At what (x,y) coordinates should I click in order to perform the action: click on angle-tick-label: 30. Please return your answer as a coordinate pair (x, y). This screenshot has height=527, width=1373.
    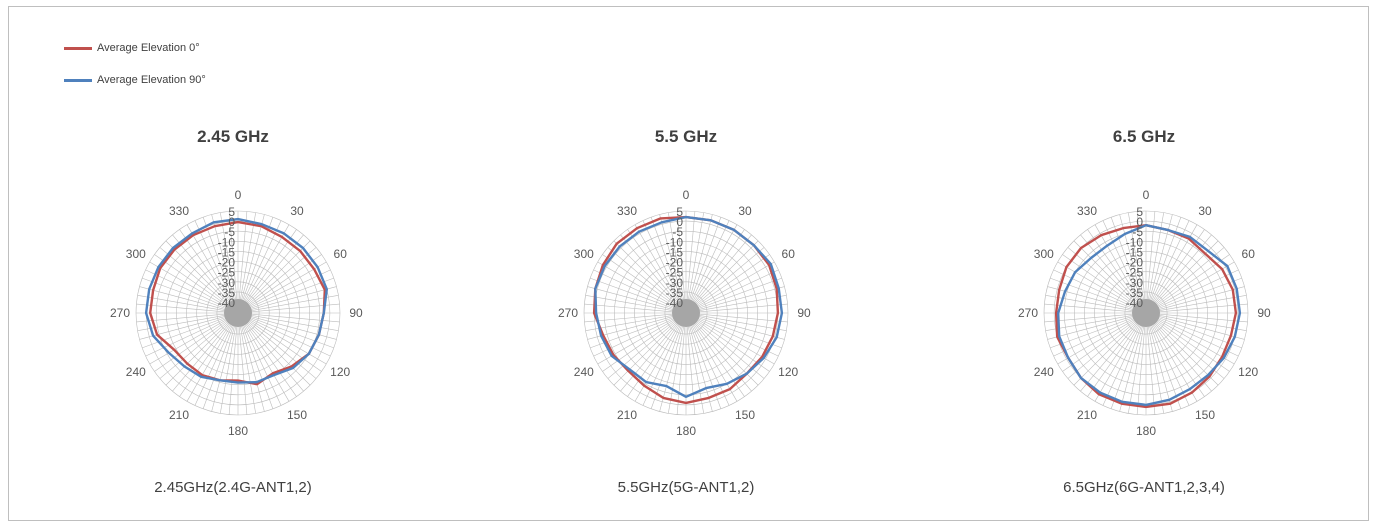
    Looking at the image, I should click on (297, 211).